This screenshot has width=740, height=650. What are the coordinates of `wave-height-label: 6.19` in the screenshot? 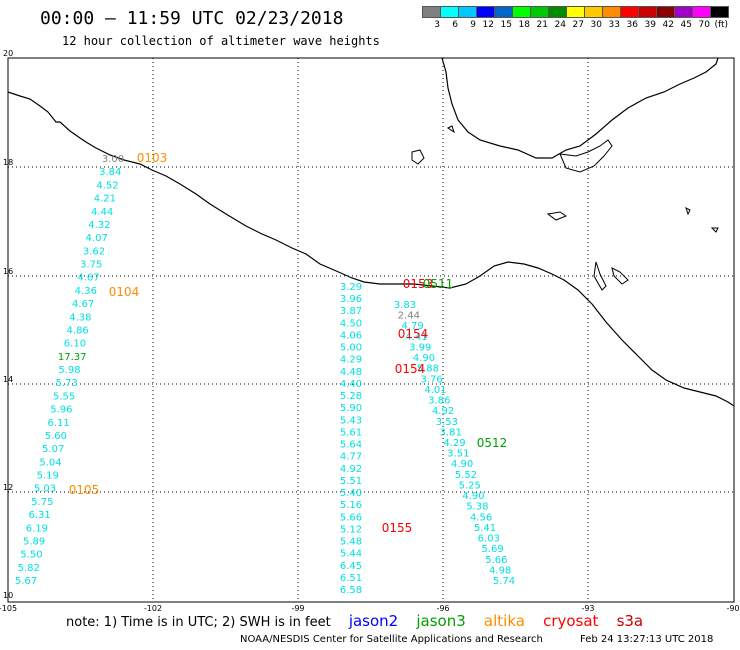 It's located at (37, 528).